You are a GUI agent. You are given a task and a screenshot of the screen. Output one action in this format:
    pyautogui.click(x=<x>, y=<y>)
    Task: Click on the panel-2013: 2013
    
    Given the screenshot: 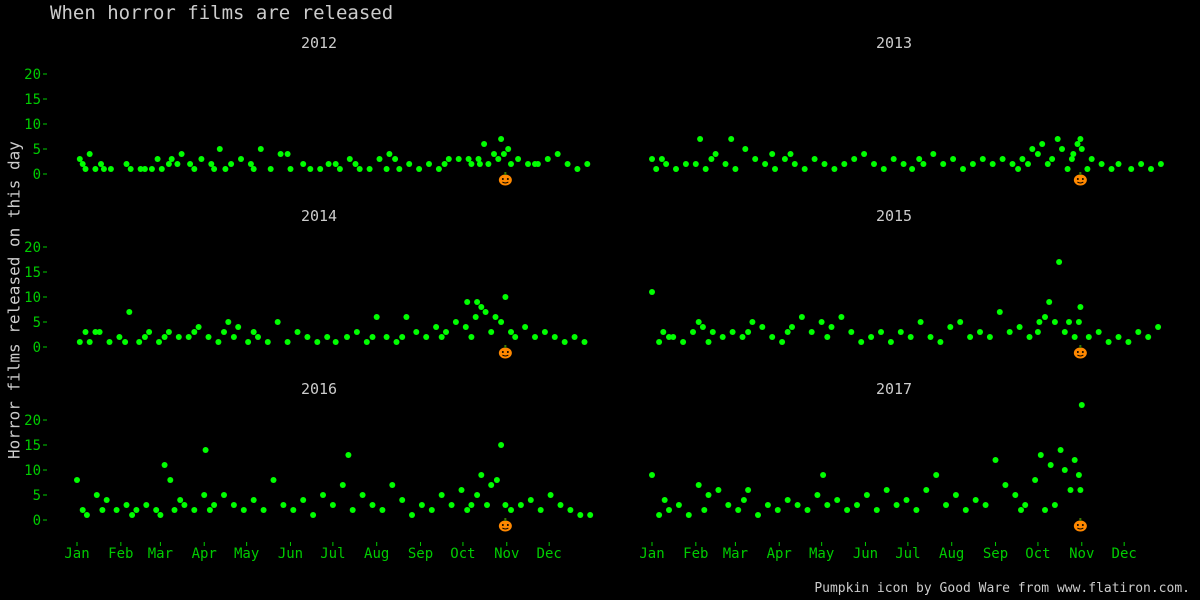 What is the action you would take?
    pyautogui.click(x=906, y=110)
    